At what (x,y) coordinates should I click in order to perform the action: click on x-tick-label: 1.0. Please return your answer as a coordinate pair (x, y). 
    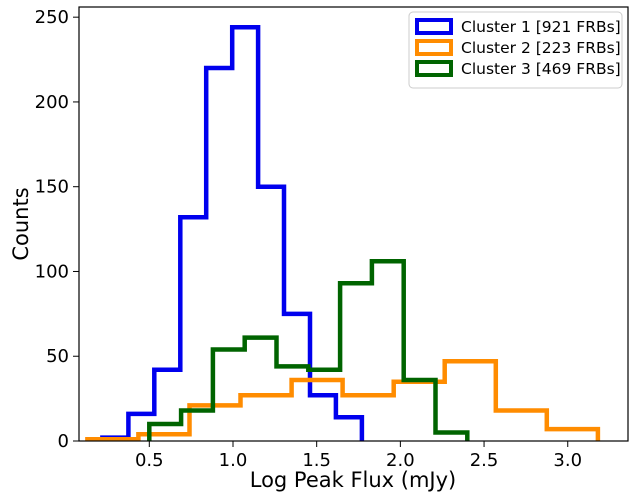
    Looking at the image, I should click on (233, 460).